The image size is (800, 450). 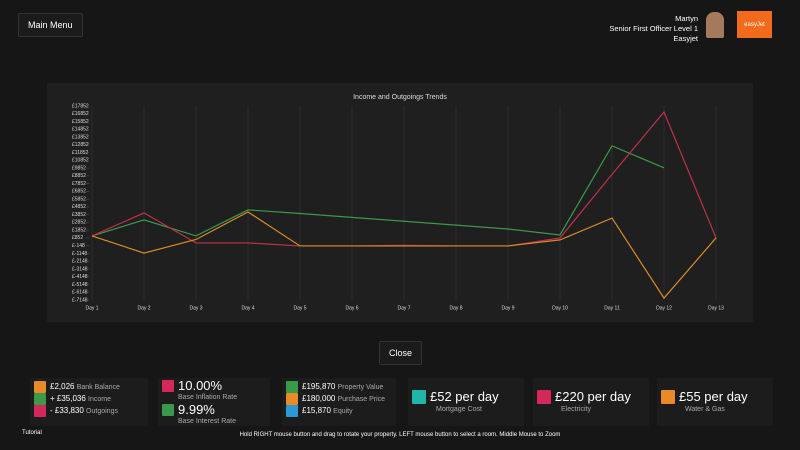 I want to click on income-label: Income, so click(x=100, y=400).